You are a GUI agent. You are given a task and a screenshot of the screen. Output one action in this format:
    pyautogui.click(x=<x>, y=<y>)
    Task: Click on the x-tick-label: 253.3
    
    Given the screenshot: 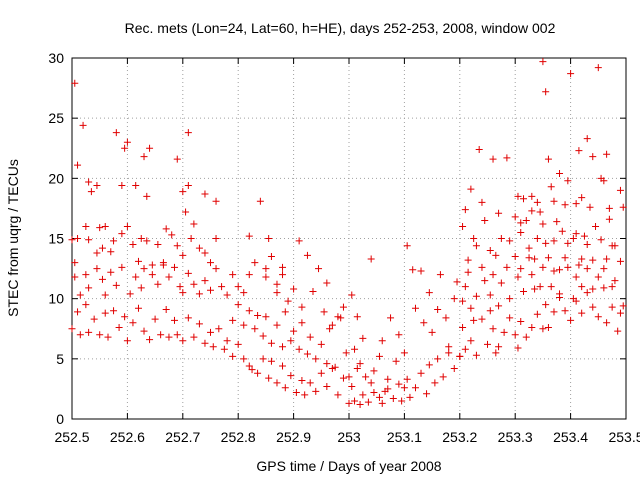 What is the action you would take?
    pyautogui.click(x=515, y=437)
    